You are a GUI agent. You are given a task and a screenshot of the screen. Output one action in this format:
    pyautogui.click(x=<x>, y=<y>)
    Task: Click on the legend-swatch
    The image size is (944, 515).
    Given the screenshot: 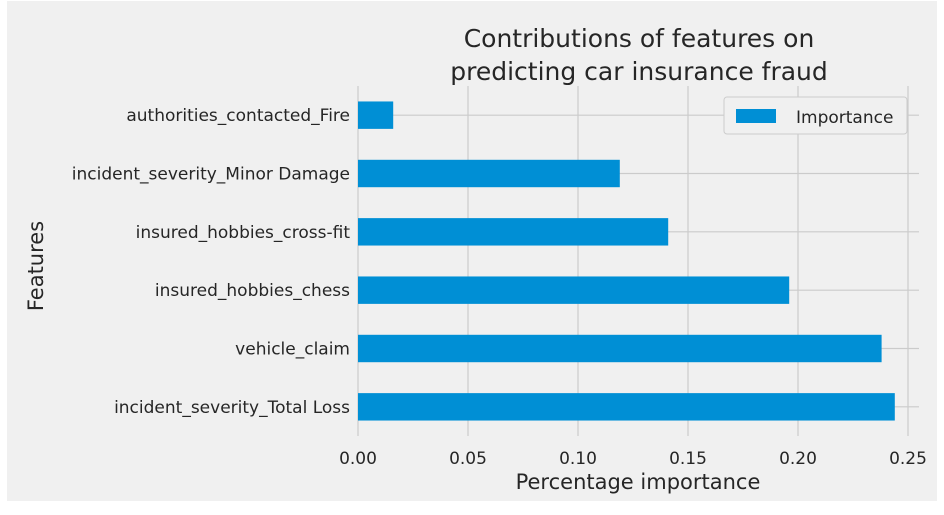 What is the action you would take?
    pyautogui.click(x=756, y=116)
    